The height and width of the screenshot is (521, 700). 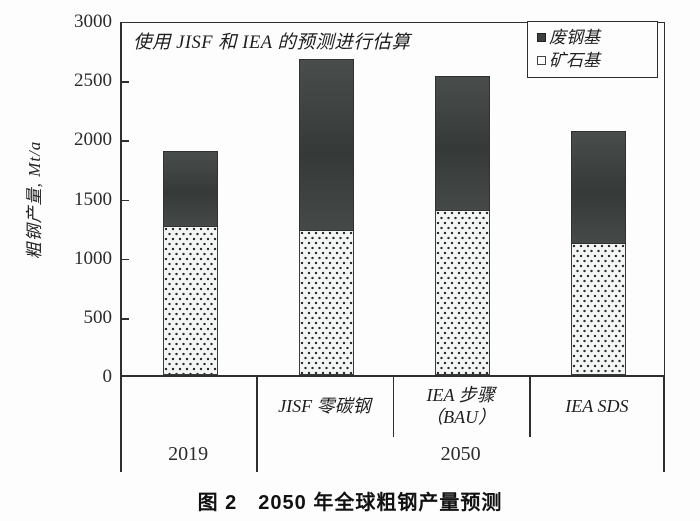 I want to click on scrap-swatch-icon, so click(x=541, y=37).